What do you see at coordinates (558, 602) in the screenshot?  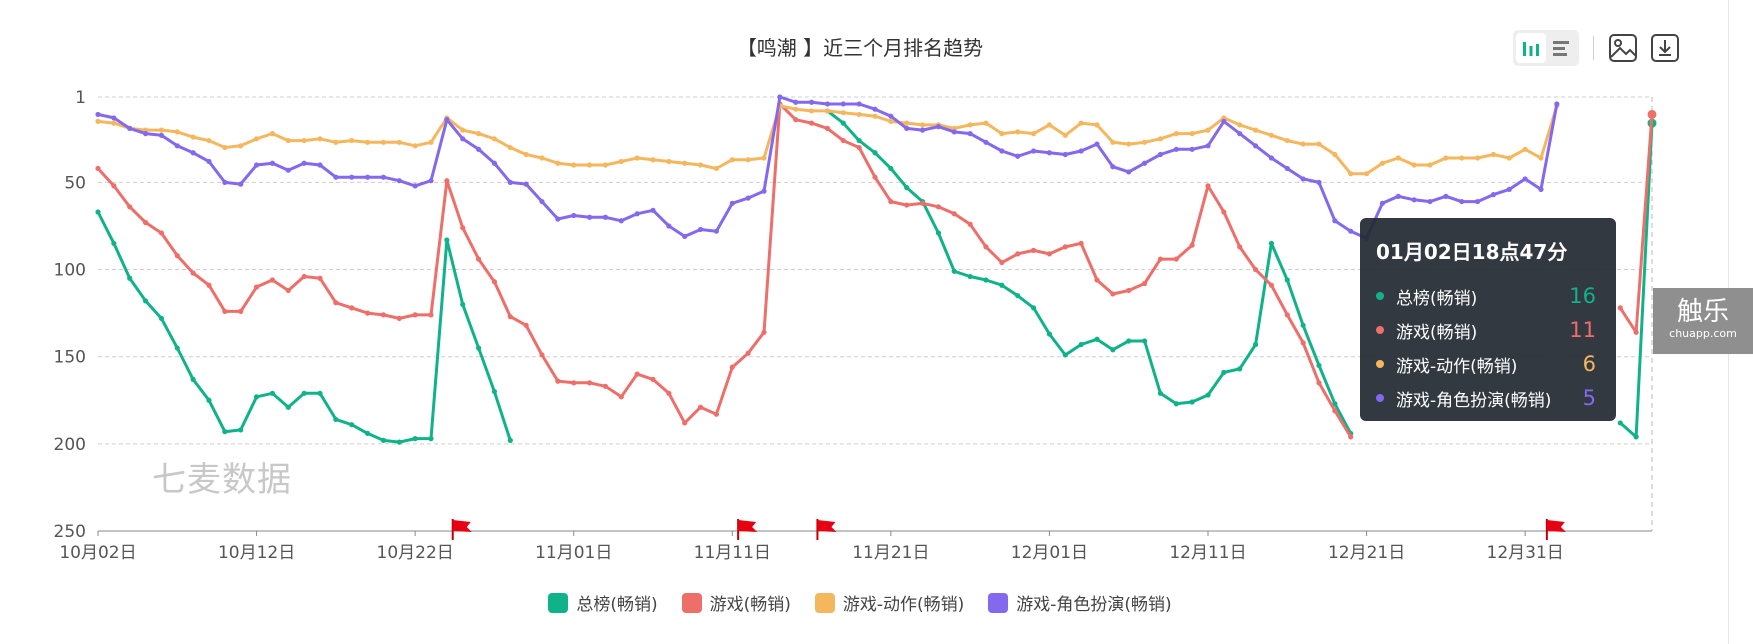 I see `legend-swatch-icon` at bounding box center [558, 602].